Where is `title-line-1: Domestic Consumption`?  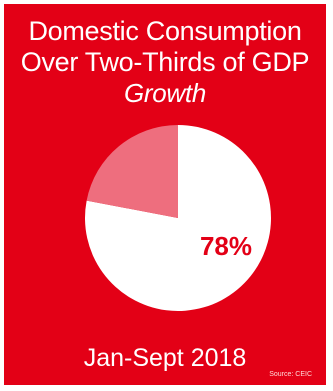 title-line-1: Domestic Consumption is located at coordinates (165, 31).